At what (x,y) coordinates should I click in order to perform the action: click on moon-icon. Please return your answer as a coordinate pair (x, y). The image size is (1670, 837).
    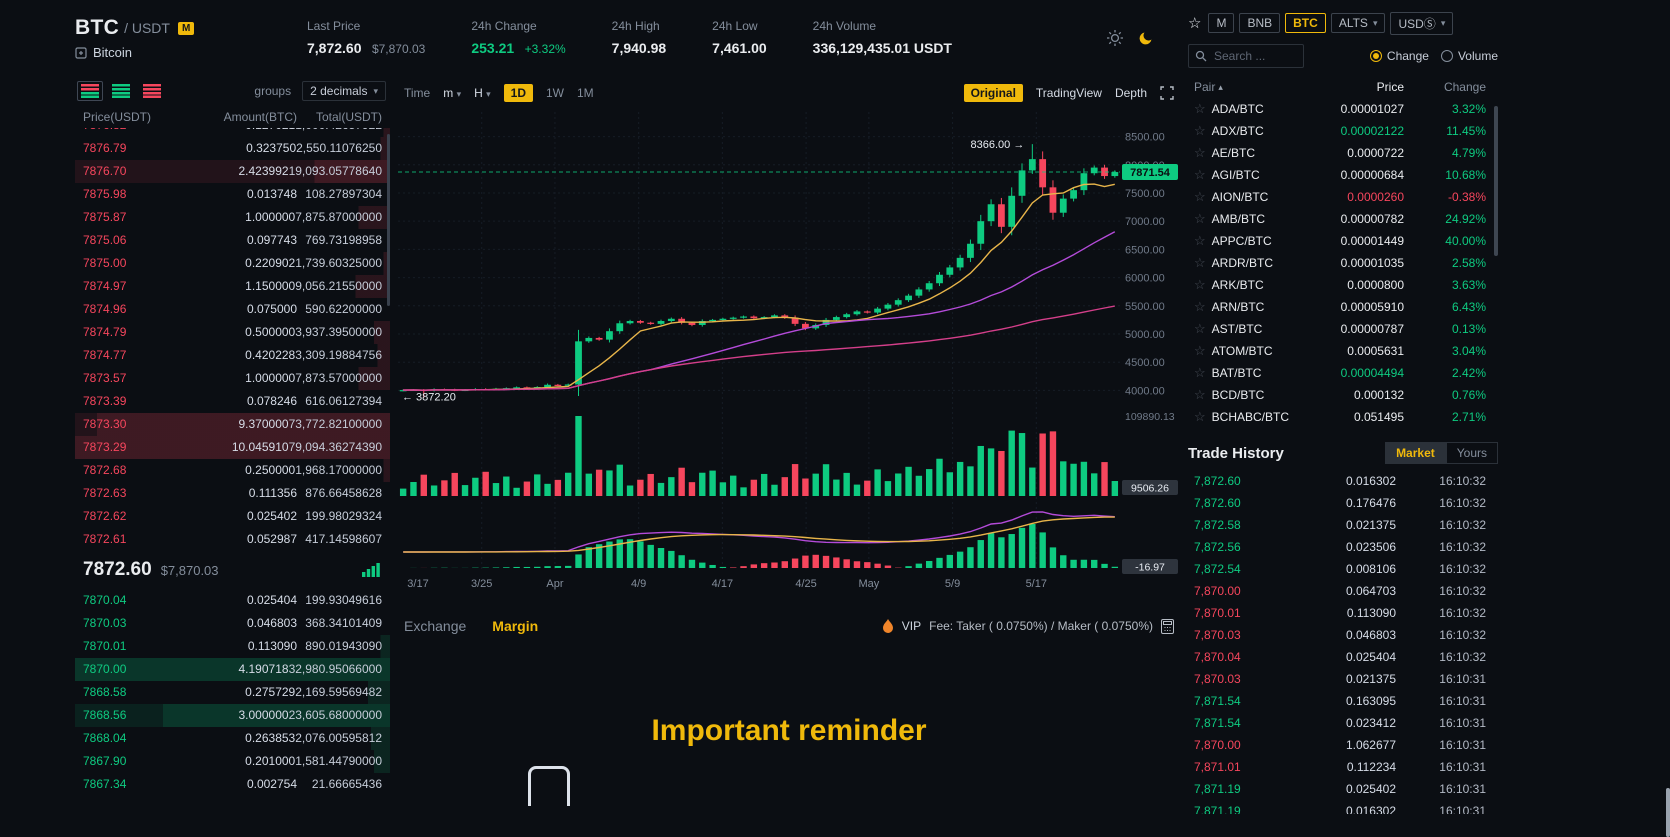
    Looking at the image, I should click on (1146, 38).